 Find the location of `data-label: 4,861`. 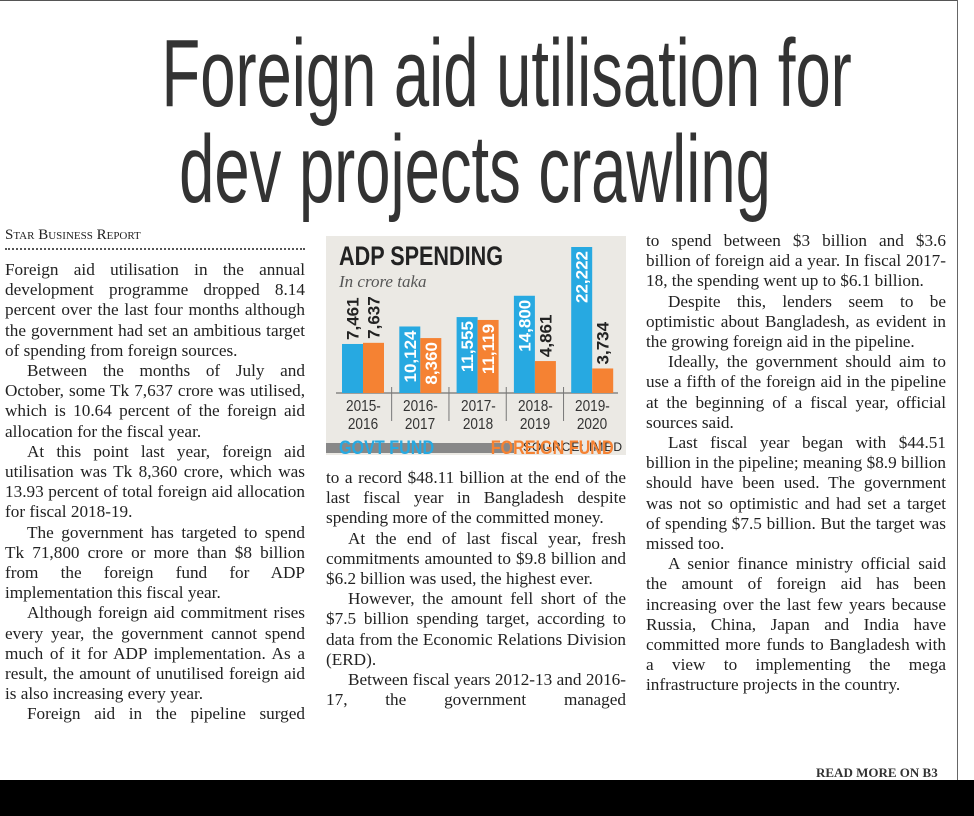

data-label: 4,861 is located at coordinates (545, 336).